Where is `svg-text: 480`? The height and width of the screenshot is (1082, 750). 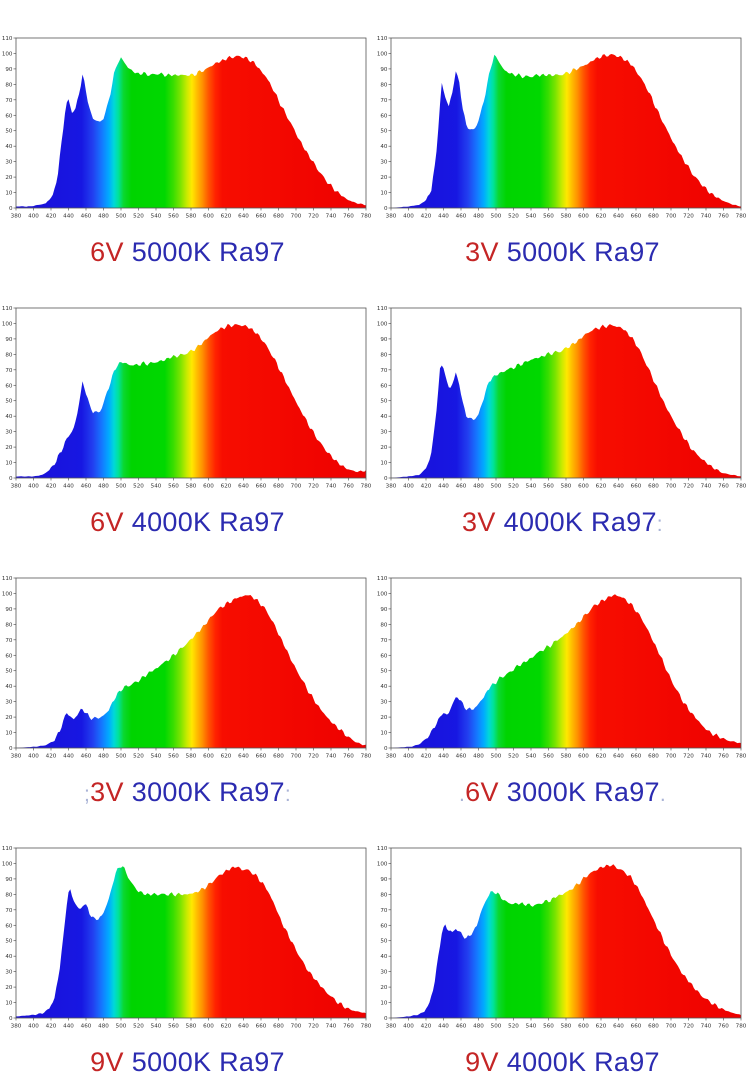
svg-text: 480 is located at coordinates (103, 757).